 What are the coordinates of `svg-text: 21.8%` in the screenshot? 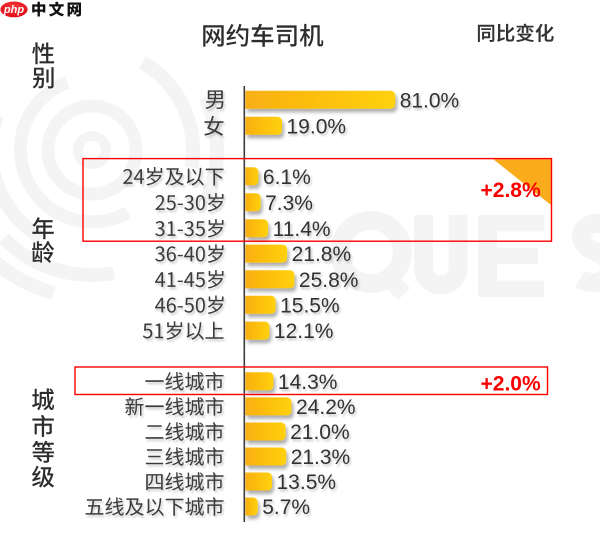 It's located at (322, 254).